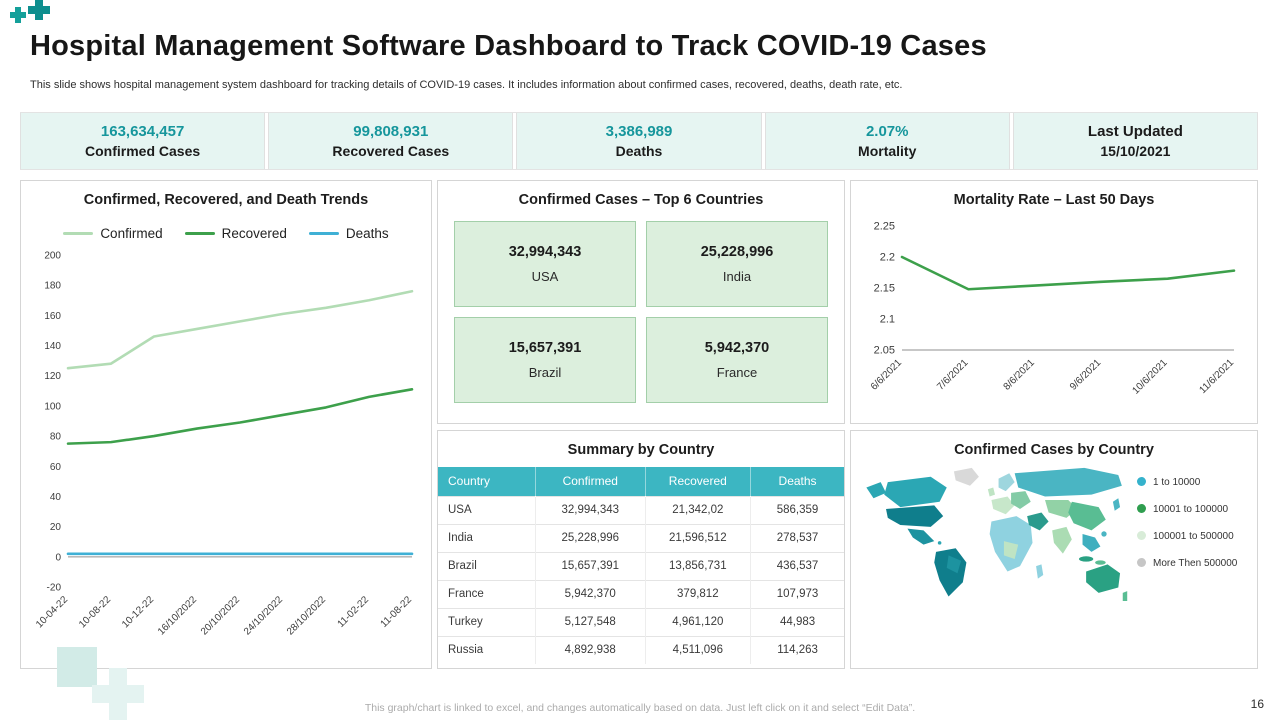 This screenshot has width=1280, height=720. What do you see at coordinates (545, 252) in the screenshot?
I see `card-value: 32,994,343` at bounding box center [545, 252].